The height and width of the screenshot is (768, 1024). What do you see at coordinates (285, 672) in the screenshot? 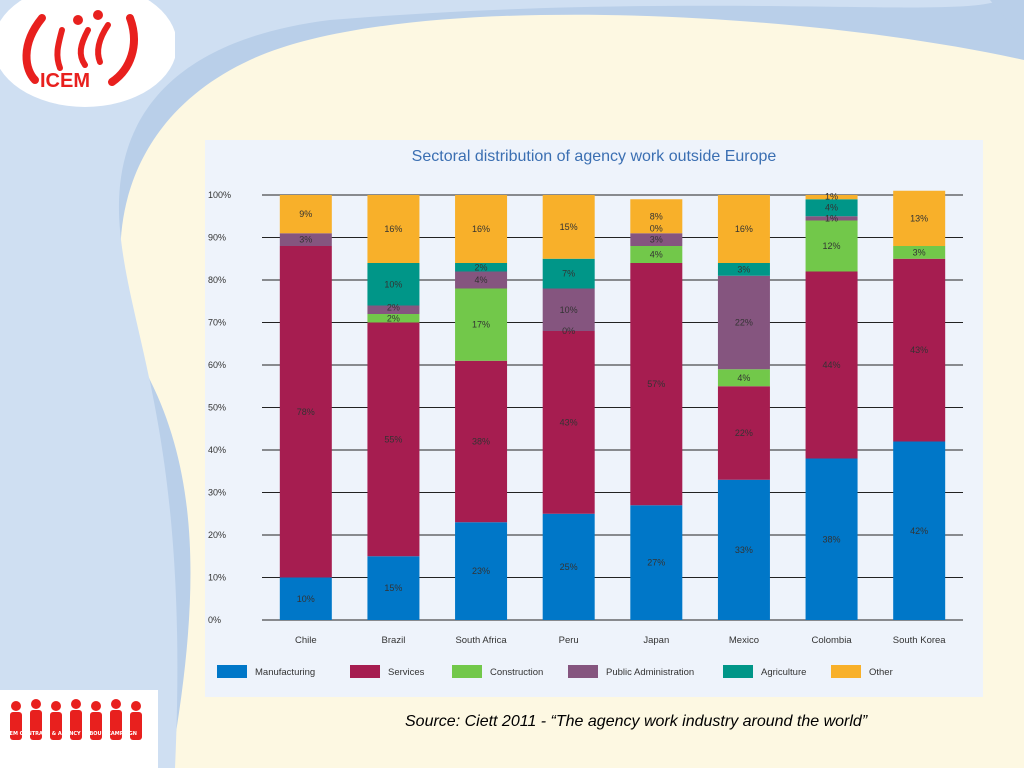
I see `legend-label: Manufacturing` at bounding box center [285, 672].